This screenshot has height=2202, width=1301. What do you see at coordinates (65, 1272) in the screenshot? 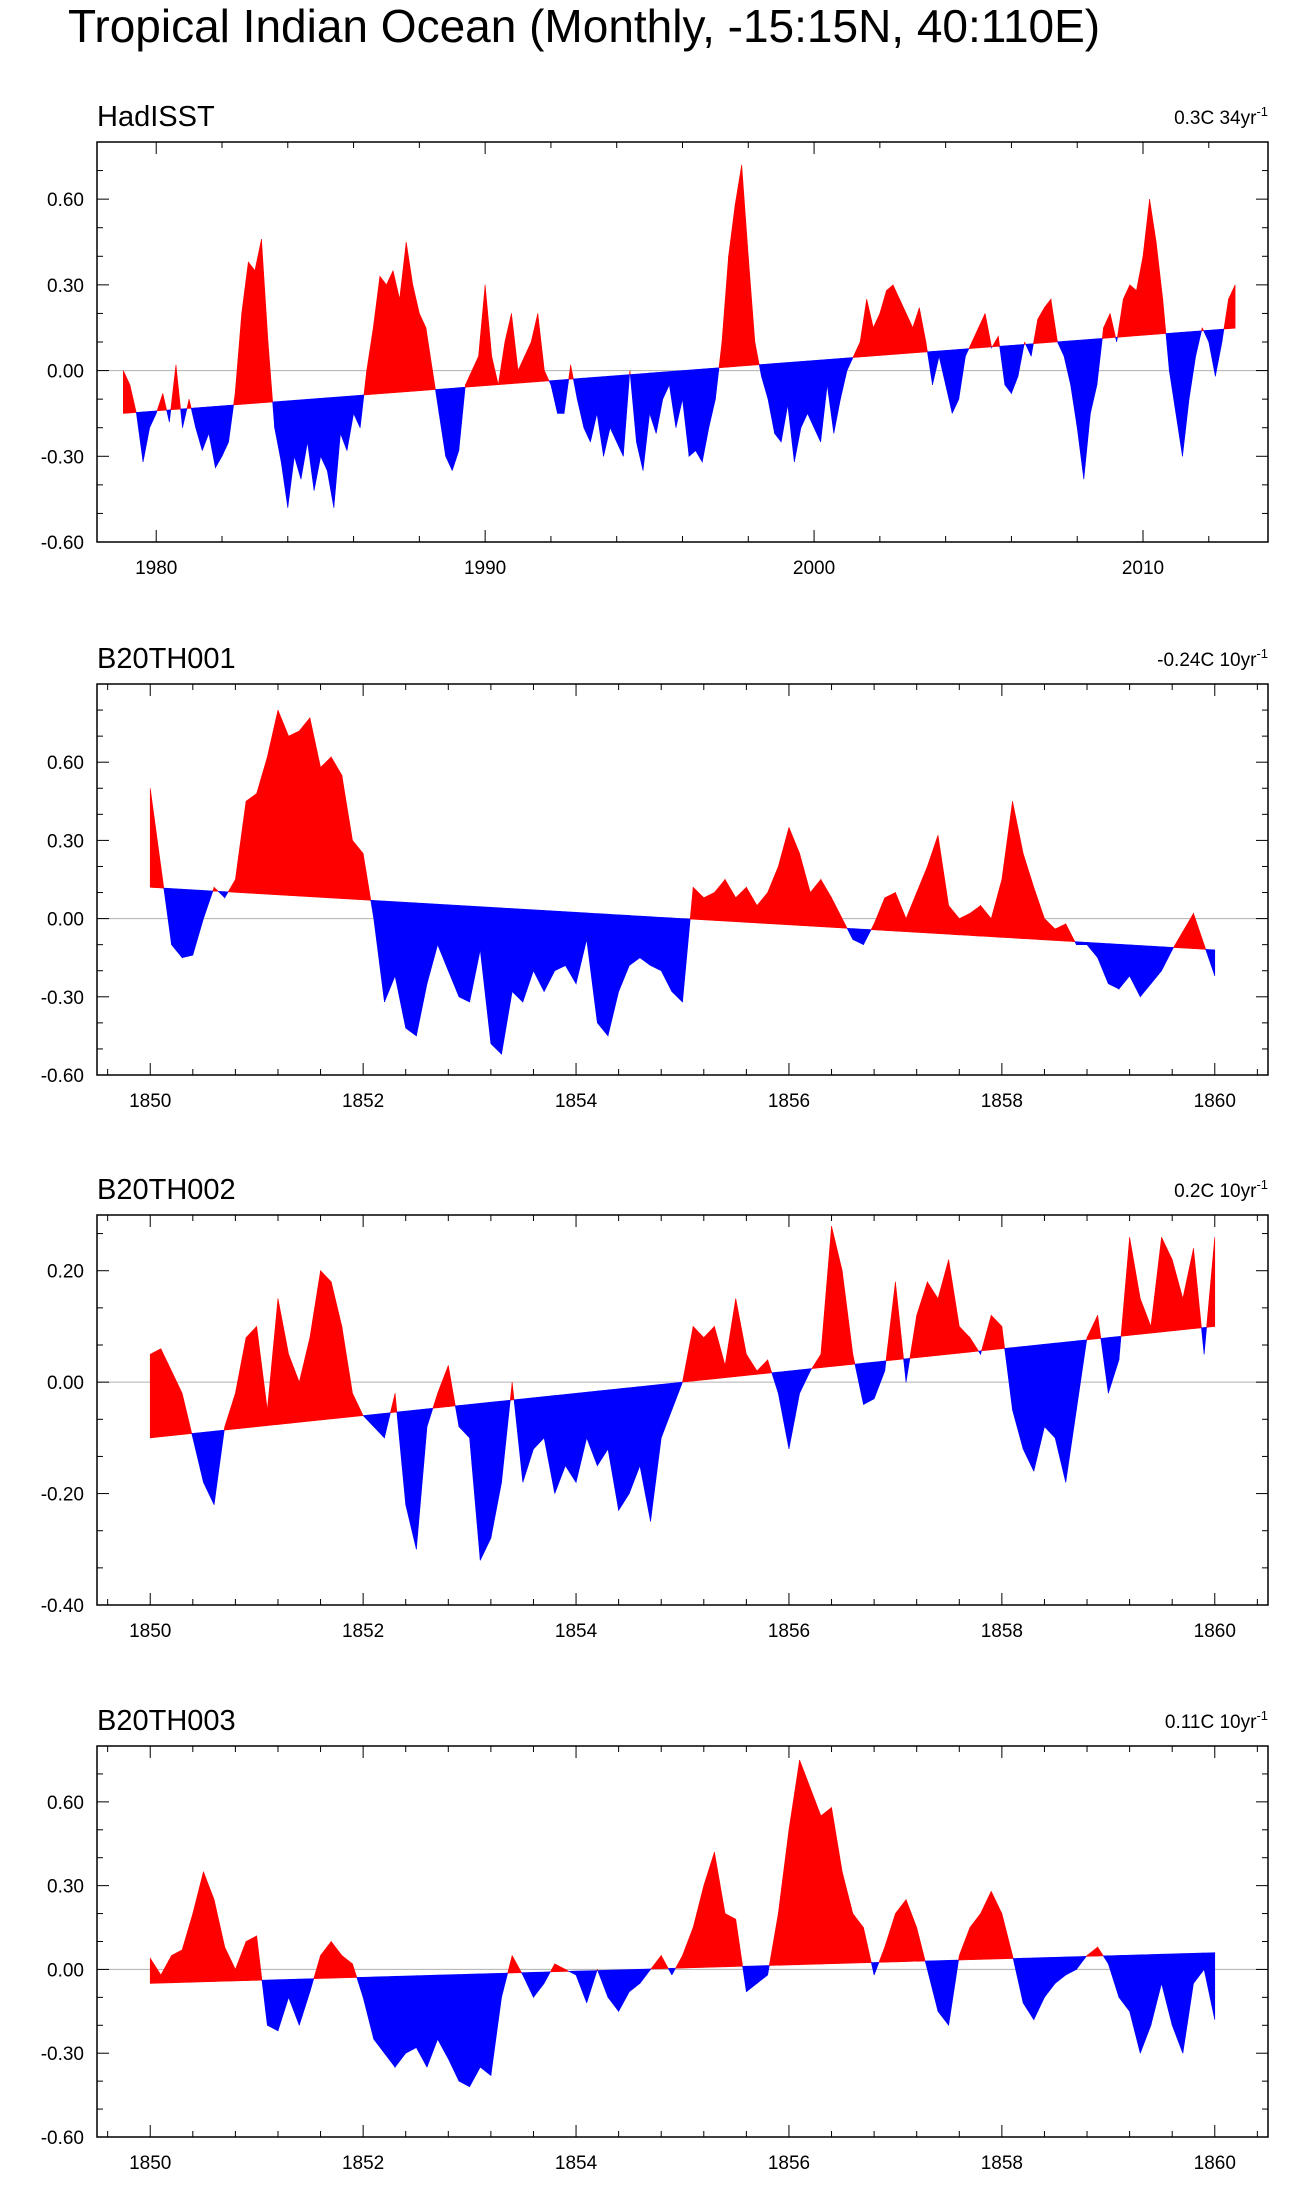
I see `y-tick-label: 0.20` at bounding box center [65, 1272].